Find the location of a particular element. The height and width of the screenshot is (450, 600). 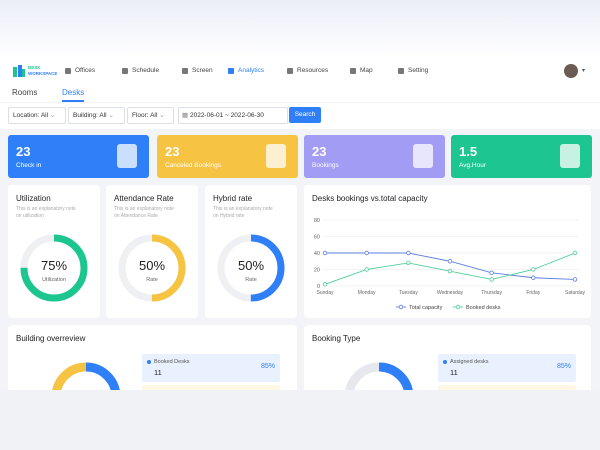

gauge-value: 75% is located at coordinates (54, 265).